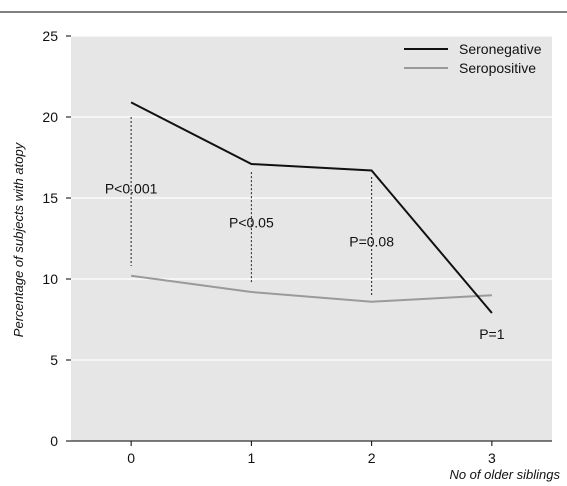  What do you see at coordinates (504, 474) in the screenshot?
I see `x-axis-title: No of older siblings` at bounding box center [504, 474].